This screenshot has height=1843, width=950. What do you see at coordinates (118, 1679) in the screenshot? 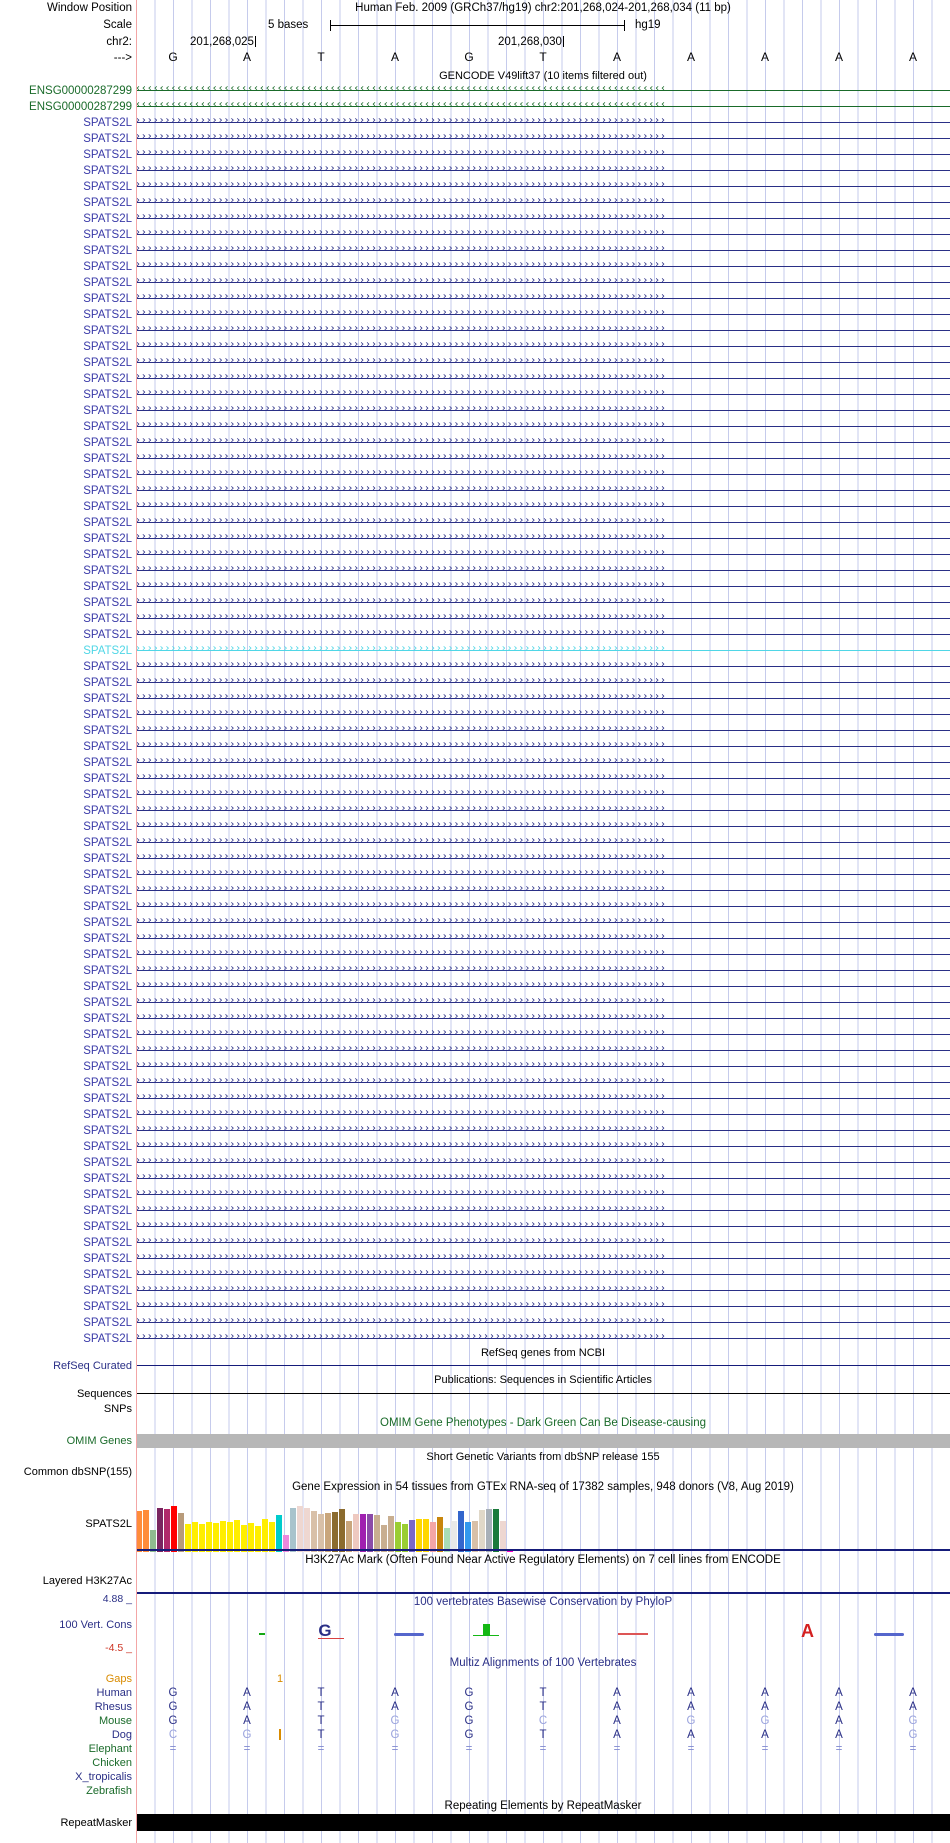
I see `gaps-label: Gaps` at bounding box center [118, 1679].